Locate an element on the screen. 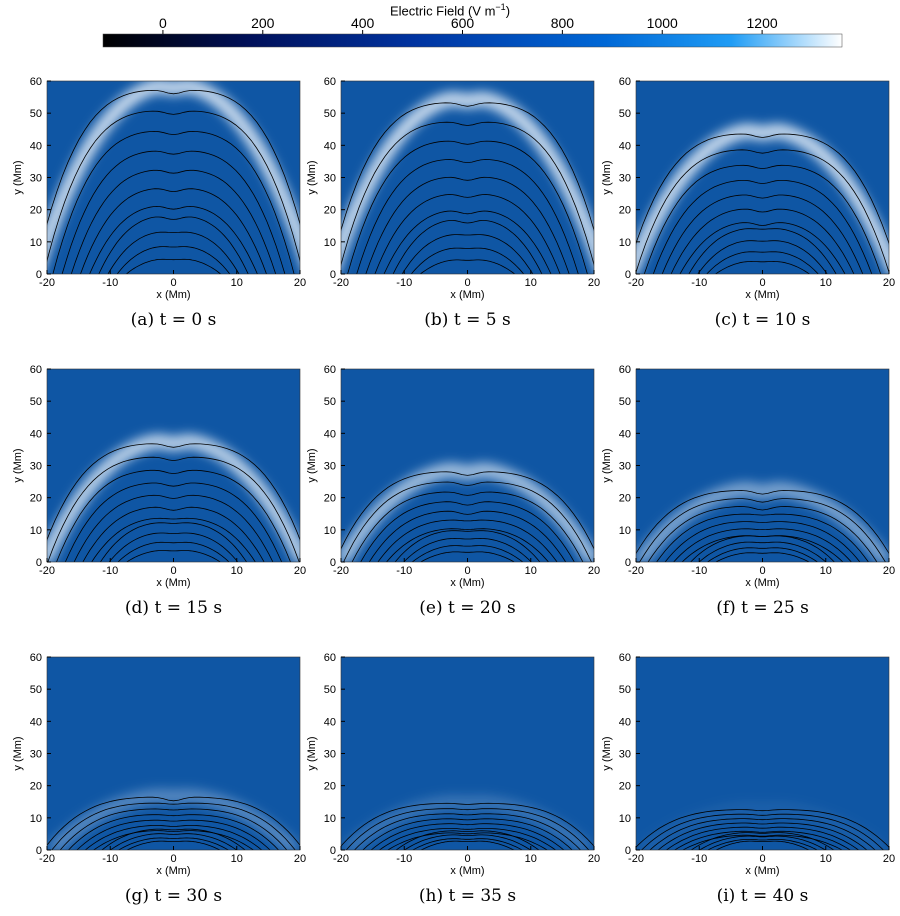 The width and height of the screenshot is (900, 916). panel-time-label: t = 35 s is located at coordinates (482, 896).